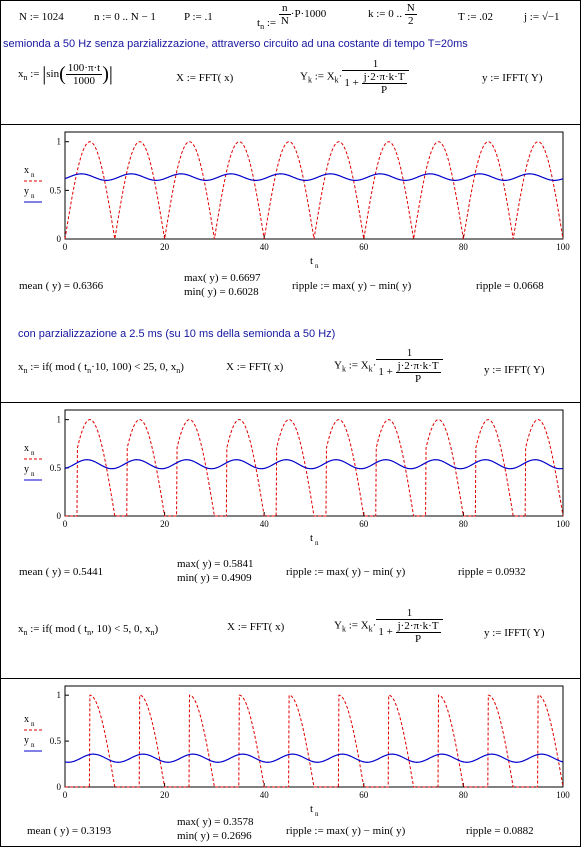 The width and height of the screenshot is (581, 847). I want to click on section1-x-definition: xn := |sin(100·π·t 1000)|, so click(65, 74).